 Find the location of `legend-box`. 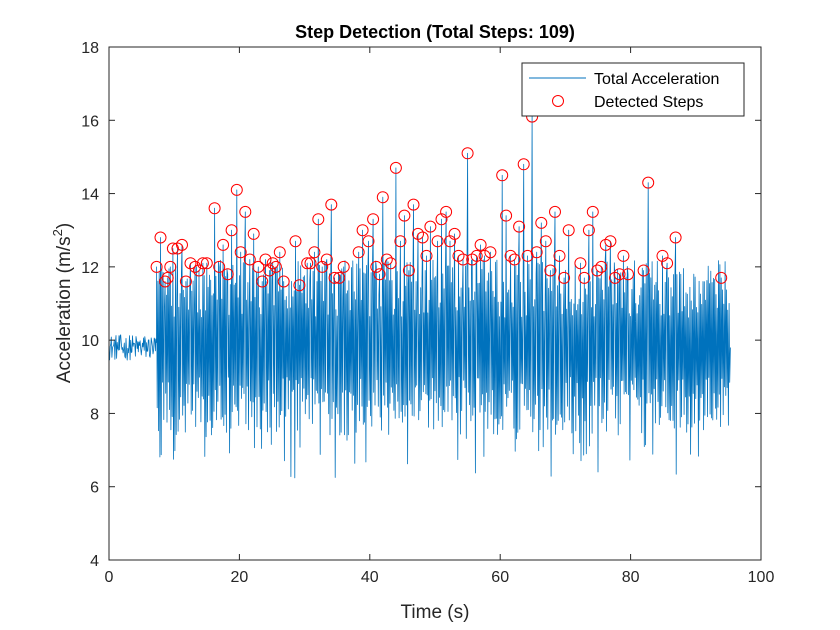

legend-box is located at coordinates (633, 89).